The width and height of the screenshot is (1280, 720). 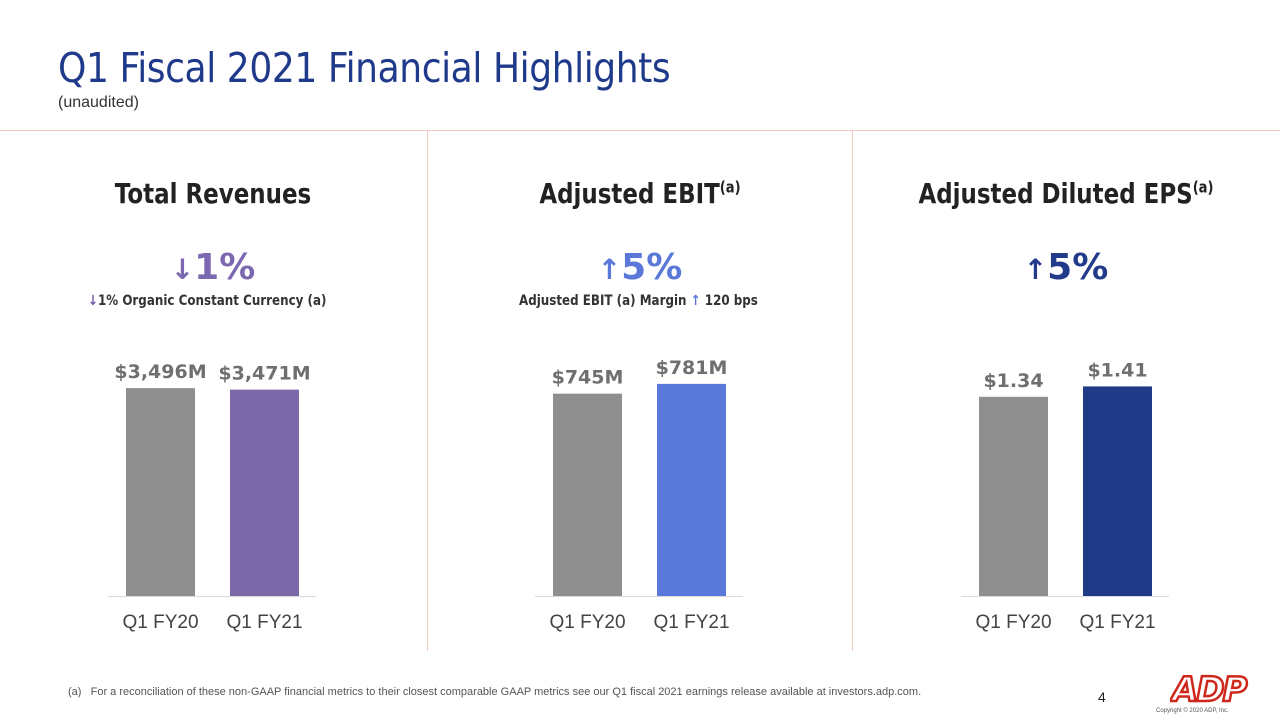 I want to click on growth-note: ↓1% Organic Constant Currency (a), so click(x=207, y=301).